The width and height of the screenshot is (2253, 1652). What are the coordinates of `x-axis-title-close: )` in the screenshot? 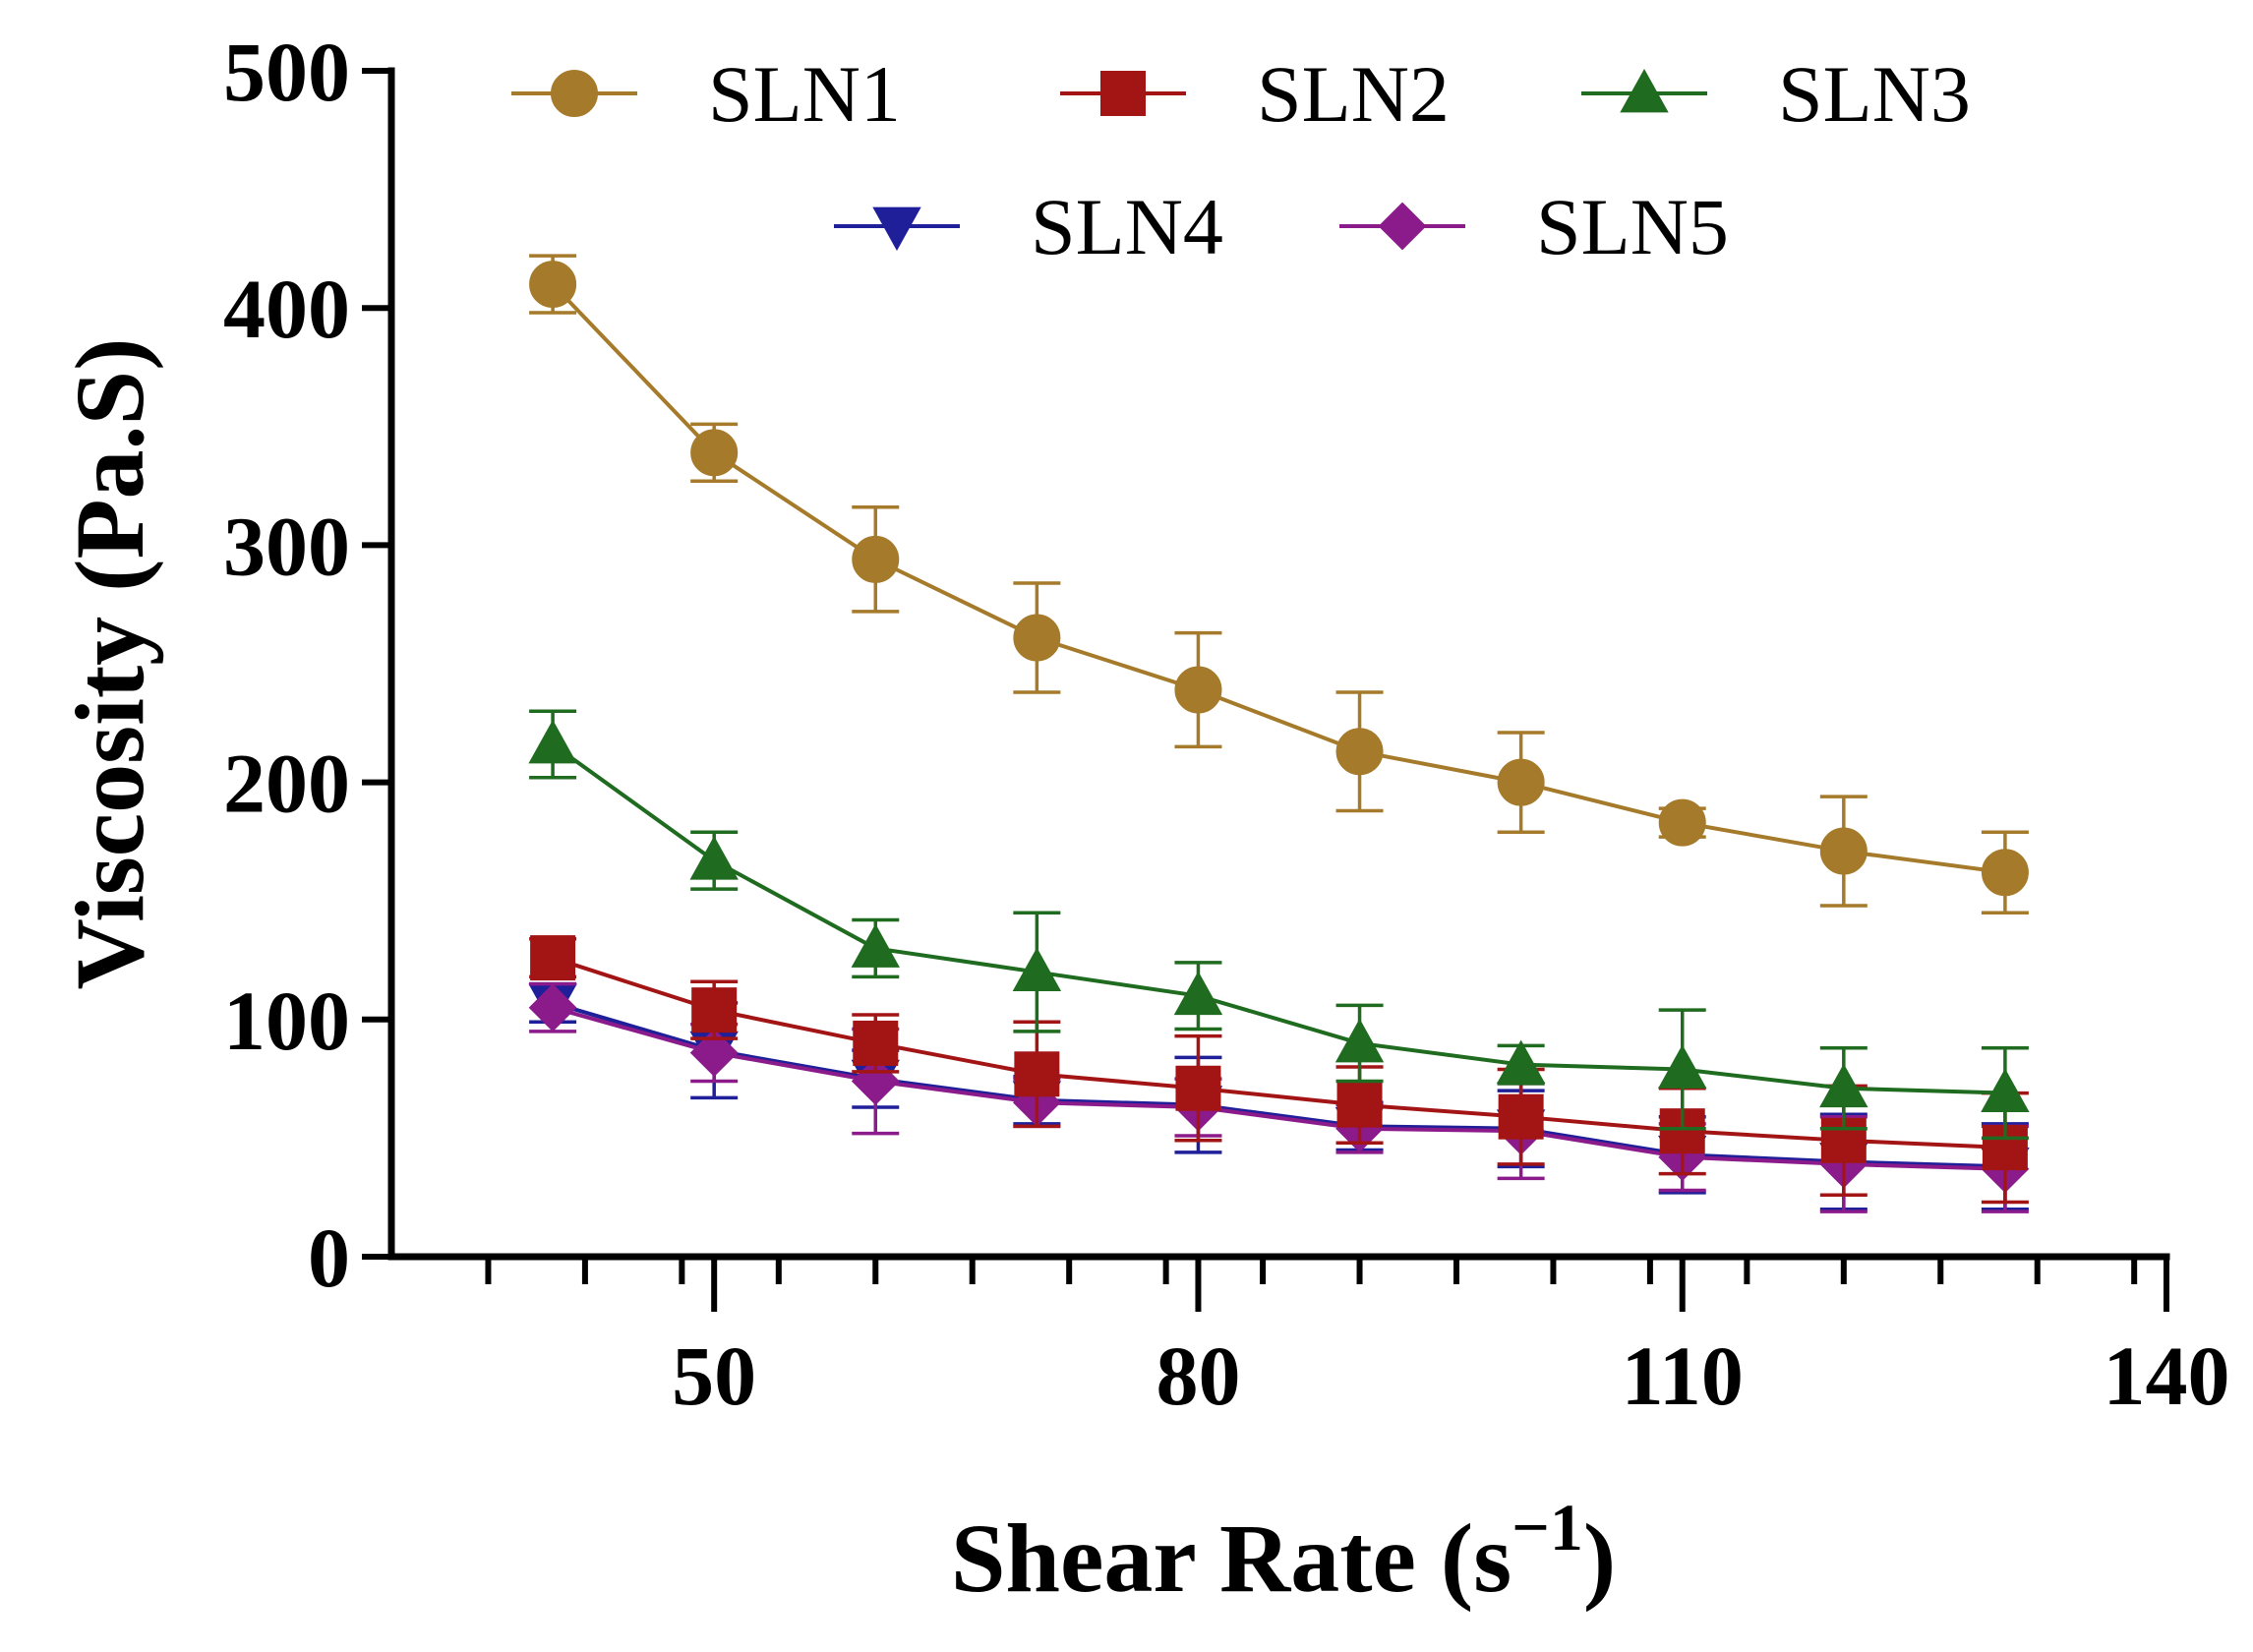 It's located at (1599, 1558).